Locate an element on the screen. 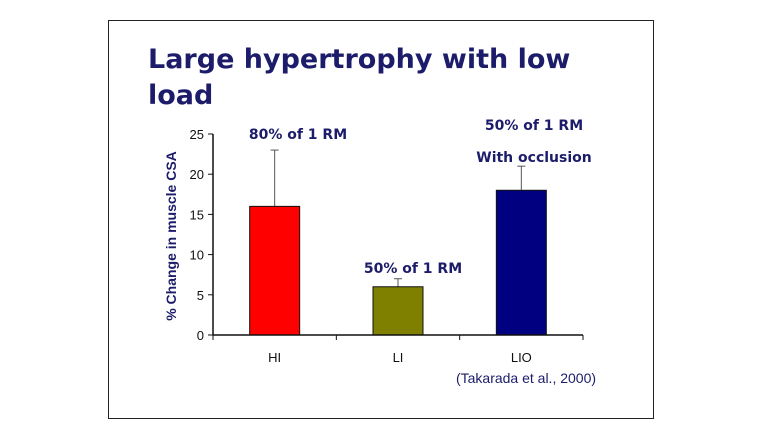  bar-hi is located at coordinates (275, 270).